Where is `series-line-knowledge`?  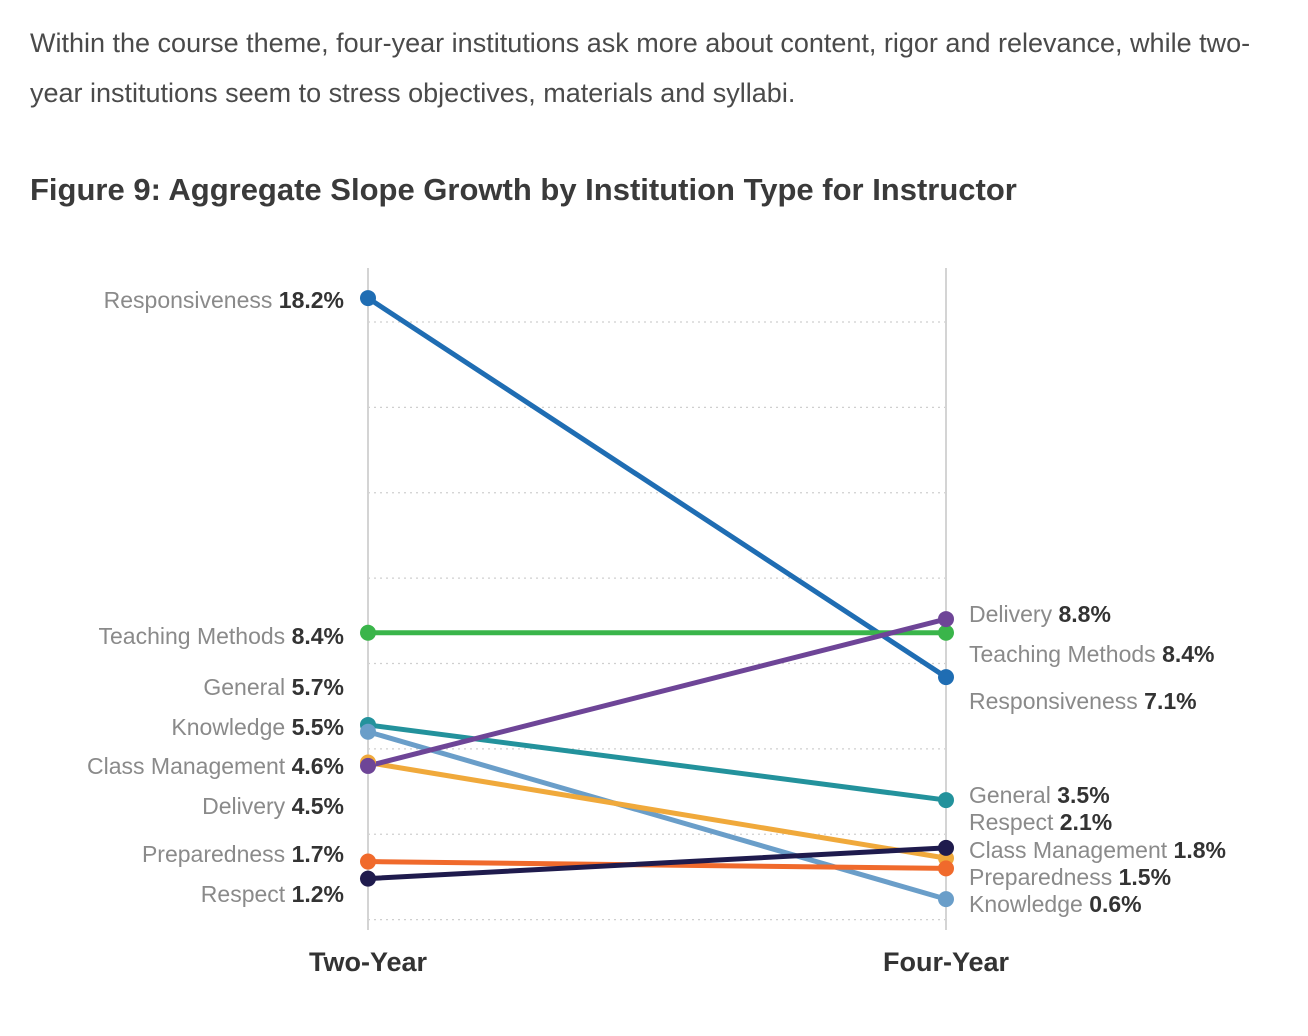 series-line-knowledge is located at coordinates (657, 815).